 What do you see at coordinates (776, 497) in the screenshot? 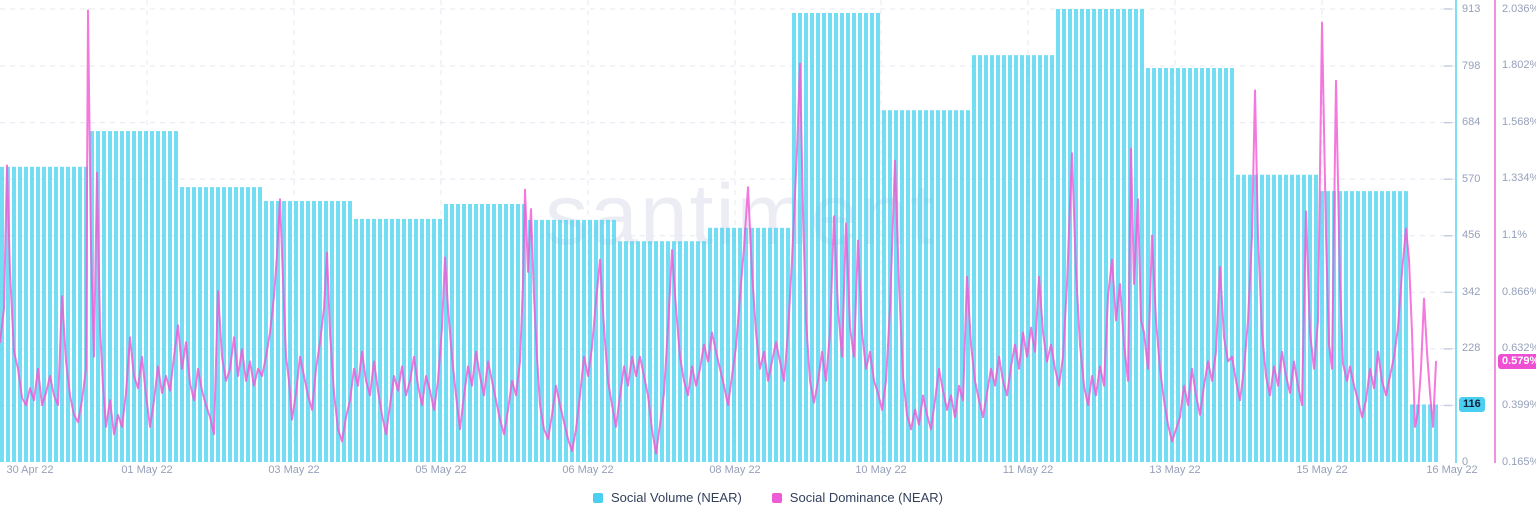
I see `social-dominance-swatch-icon` at bounding box center [776, 497].